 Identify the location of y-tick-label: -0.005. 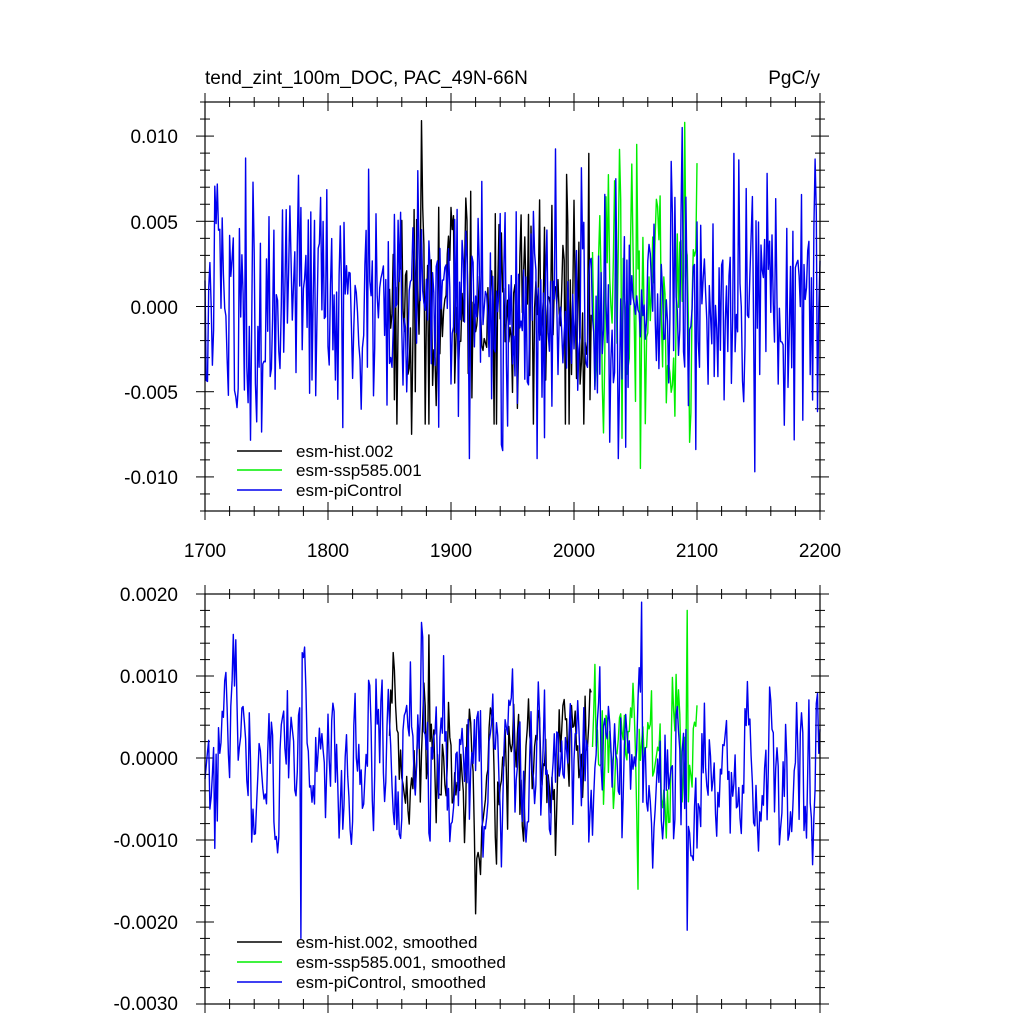
(151, 393).